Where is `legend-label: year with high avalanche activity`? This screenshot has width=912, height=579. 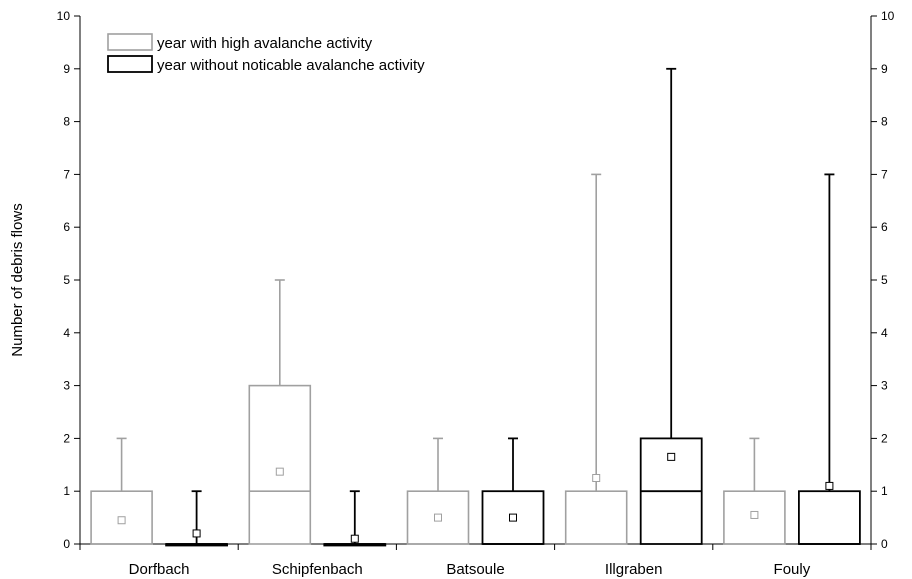 legend-label: year with high avalanche activity is located at coordinates (265, 43).